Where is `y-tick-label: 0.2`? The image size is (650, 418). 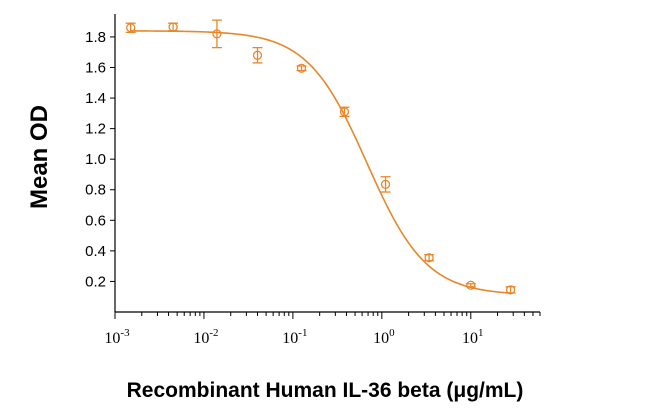 y-tick-label: 0.2 is located at coordinates (95, 281).